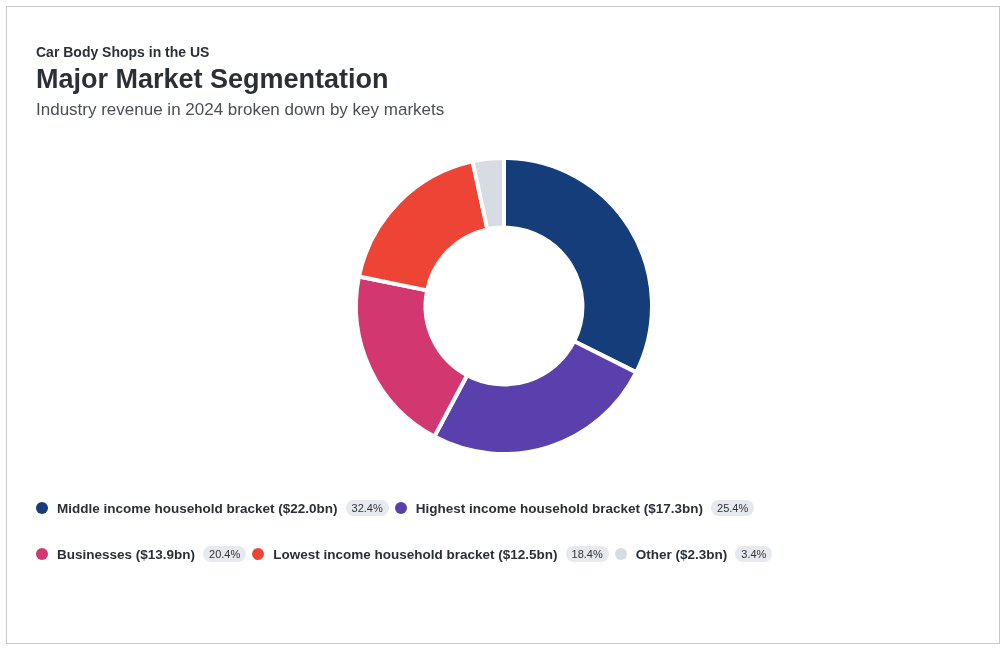 This screenshot has width=1008, height=651. What do you see at coordinates (240, 110) in the screenshot?
I see `chart-subtitle: Industry revenue in 2024 broken down by key markets` at bounding box center [240, 110].